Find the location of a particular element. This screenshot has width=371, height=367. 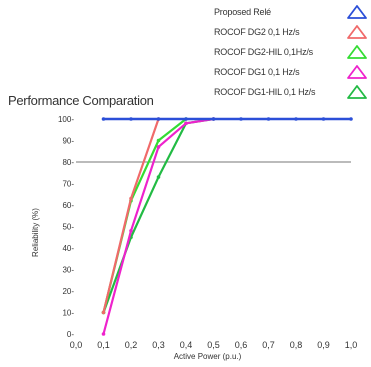

x-tick-label: 1,0 is located at coordinates (351, 345).